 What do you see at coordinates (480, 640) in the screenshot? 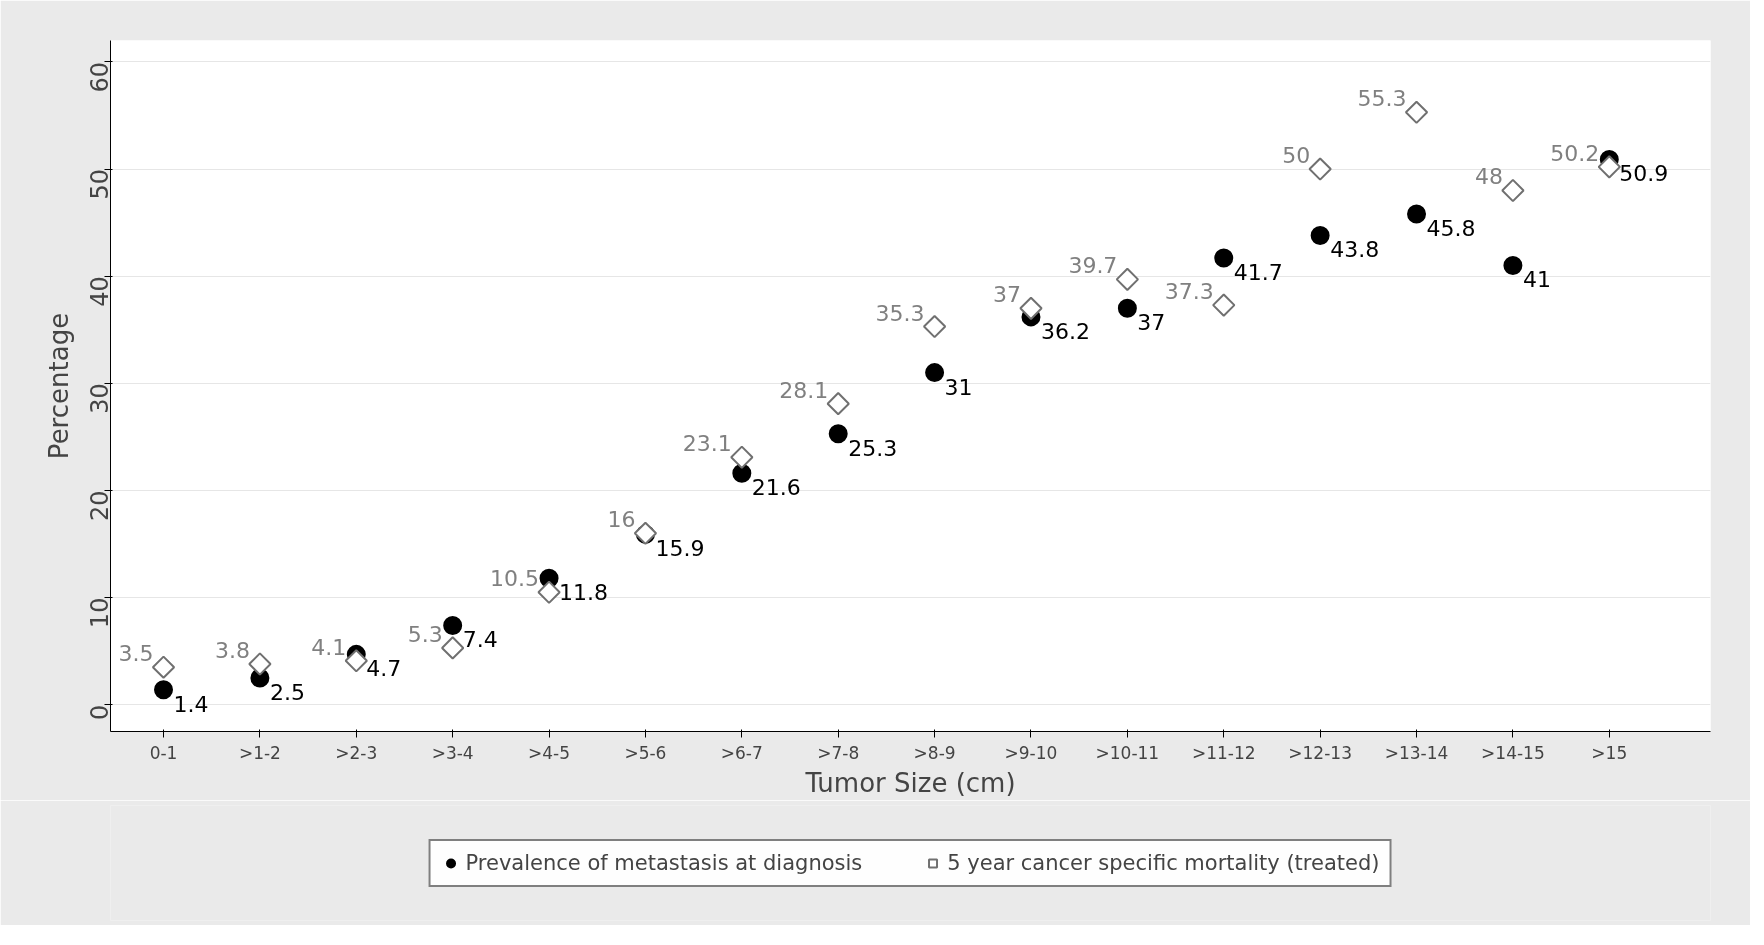
I see `data-label: 7.4` at bounding box center [480, 640].